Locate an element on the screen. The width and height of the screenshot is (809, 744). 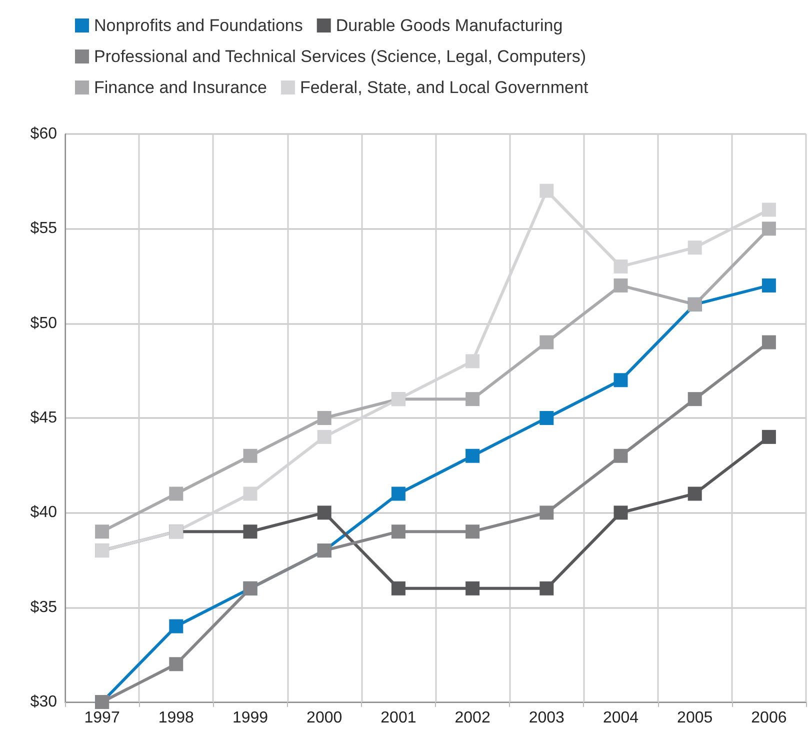
x-tick-label: 2001 is located at coordinates (398, 718).